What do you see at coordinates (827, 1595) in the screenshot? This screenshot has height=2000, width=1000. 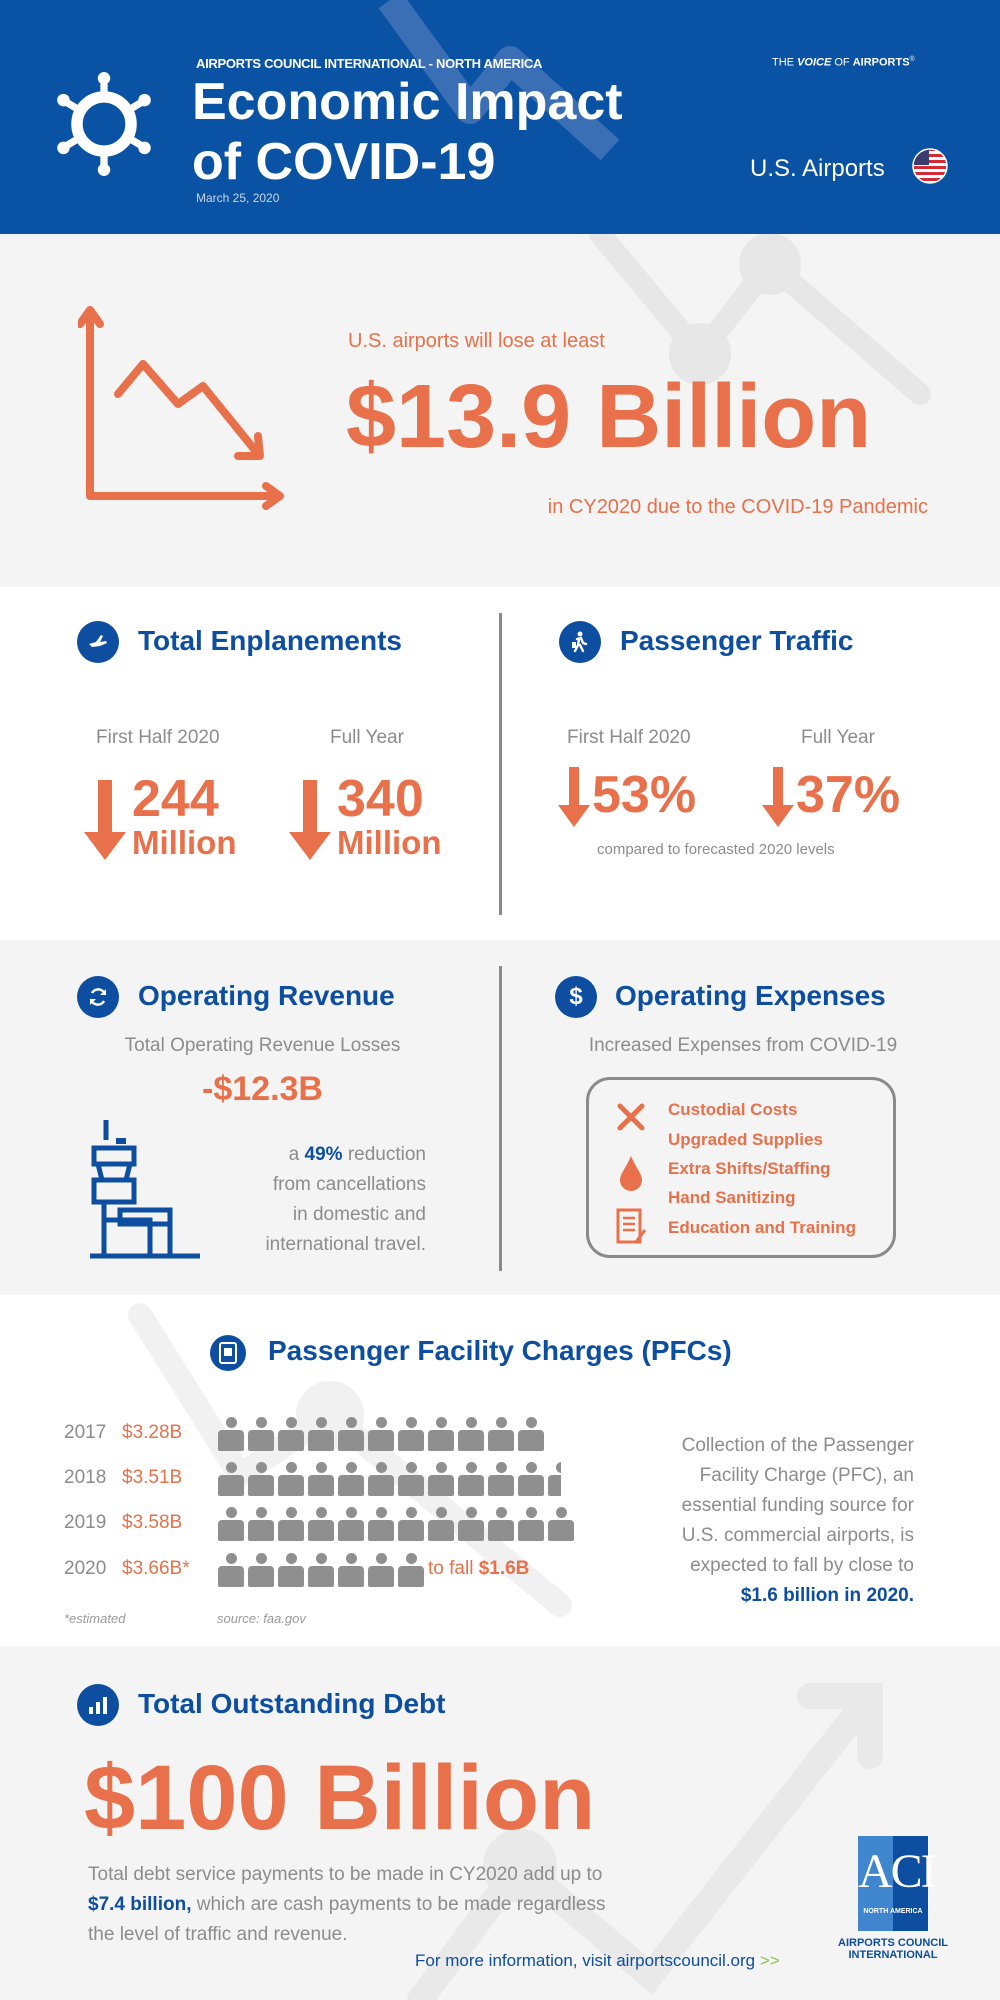 I see `desc-bold: $1.6 billion in 2020.` at bounding box center [827, 1595].